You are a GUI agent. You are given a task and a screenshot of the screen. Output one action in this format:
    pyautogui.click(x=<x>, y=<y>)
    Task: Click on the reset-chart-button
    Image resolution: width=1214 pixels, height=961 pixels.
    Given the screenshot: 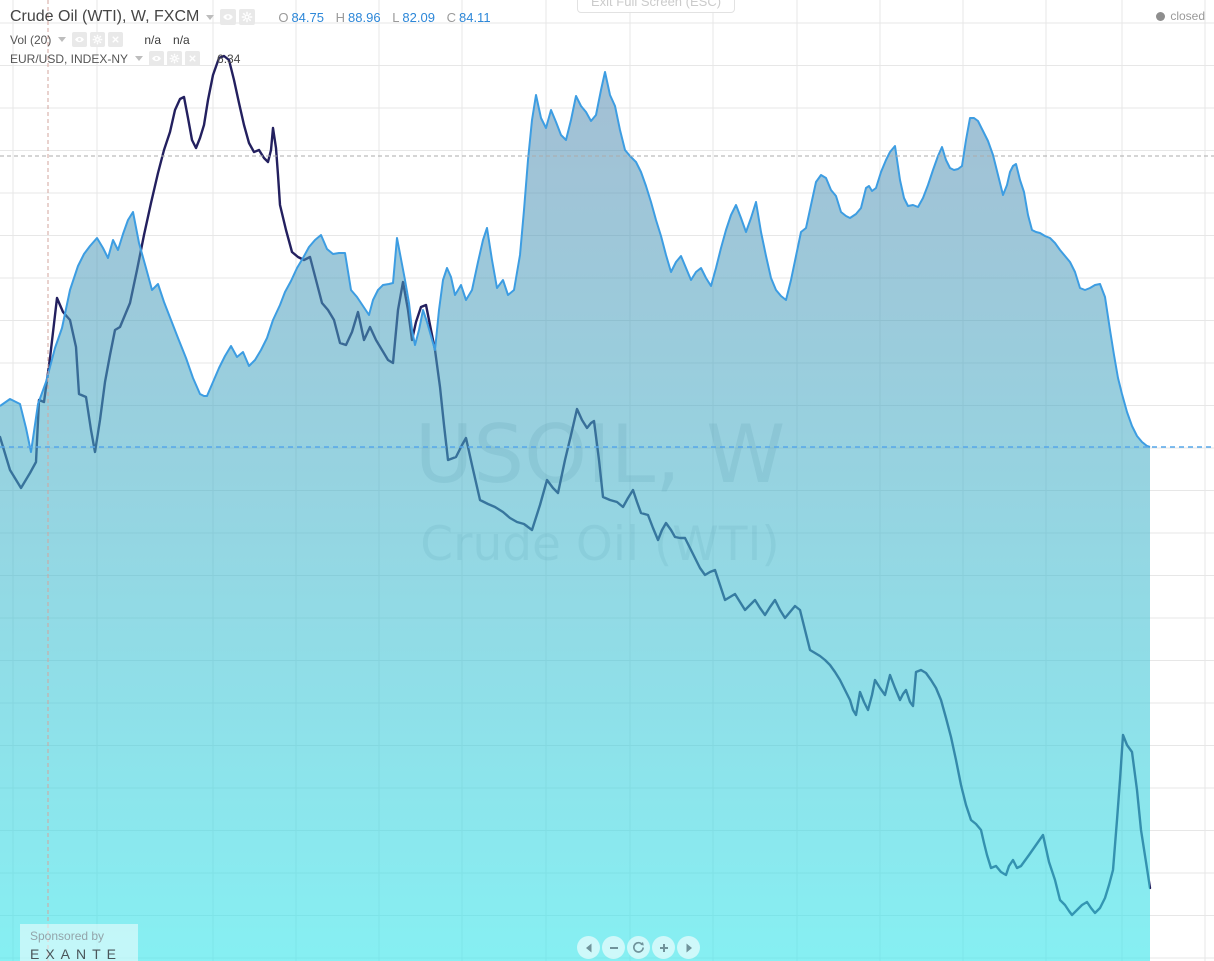 What is the action you would take?
    pyautogui.click(x=638, y=947)
    